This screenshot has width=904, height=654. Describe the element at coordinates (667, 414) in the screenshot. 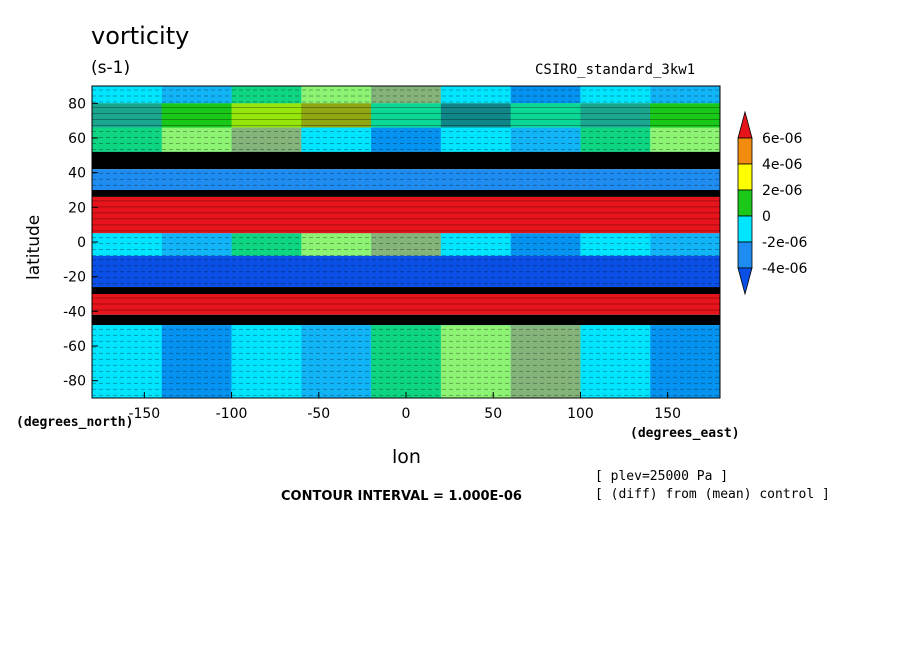

I see `x-tick-label-150: 150` at that location.